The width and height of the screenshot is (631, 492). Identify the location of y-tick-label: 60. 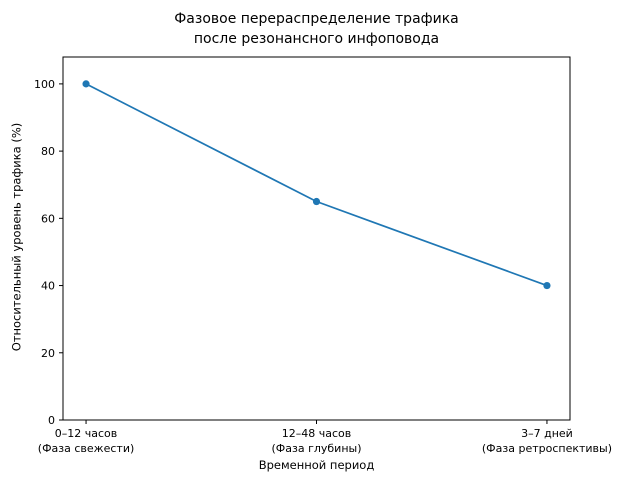
(48, 218).